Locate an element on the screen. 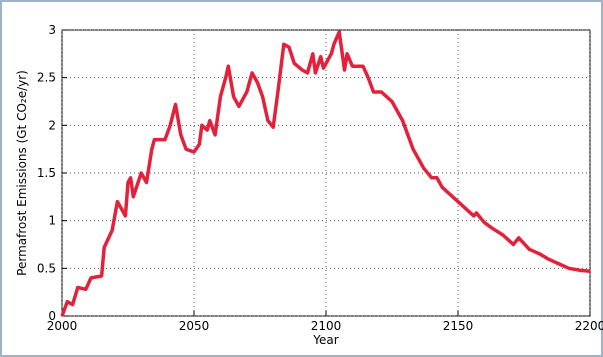  x-tick-label: 2150 is located at coordinates (458, 326).